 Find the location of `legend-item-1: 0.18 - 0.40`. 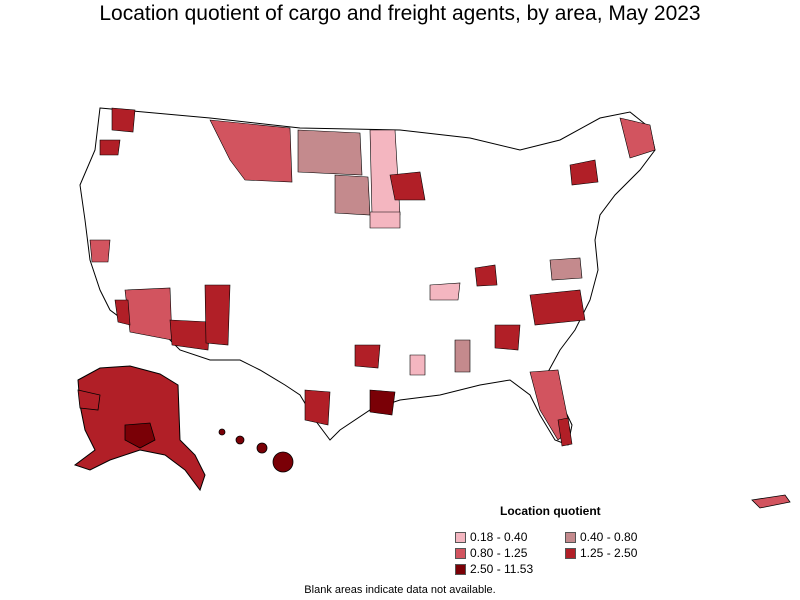

legend-item-1: 0.18 - 0.40 is located at coordinates (491, 537).